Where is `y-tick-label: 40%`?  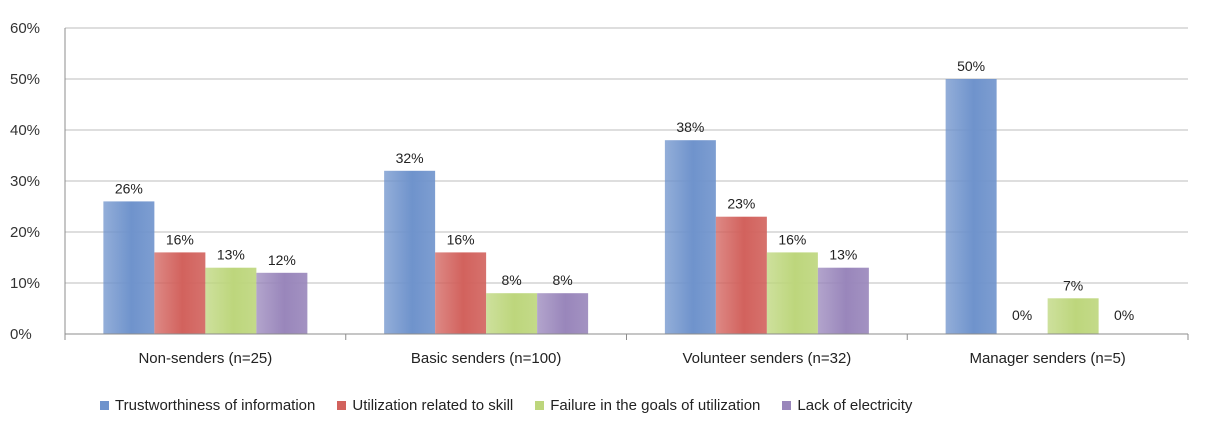 y-tick-label: 40% is located at coordinates (25, 130).